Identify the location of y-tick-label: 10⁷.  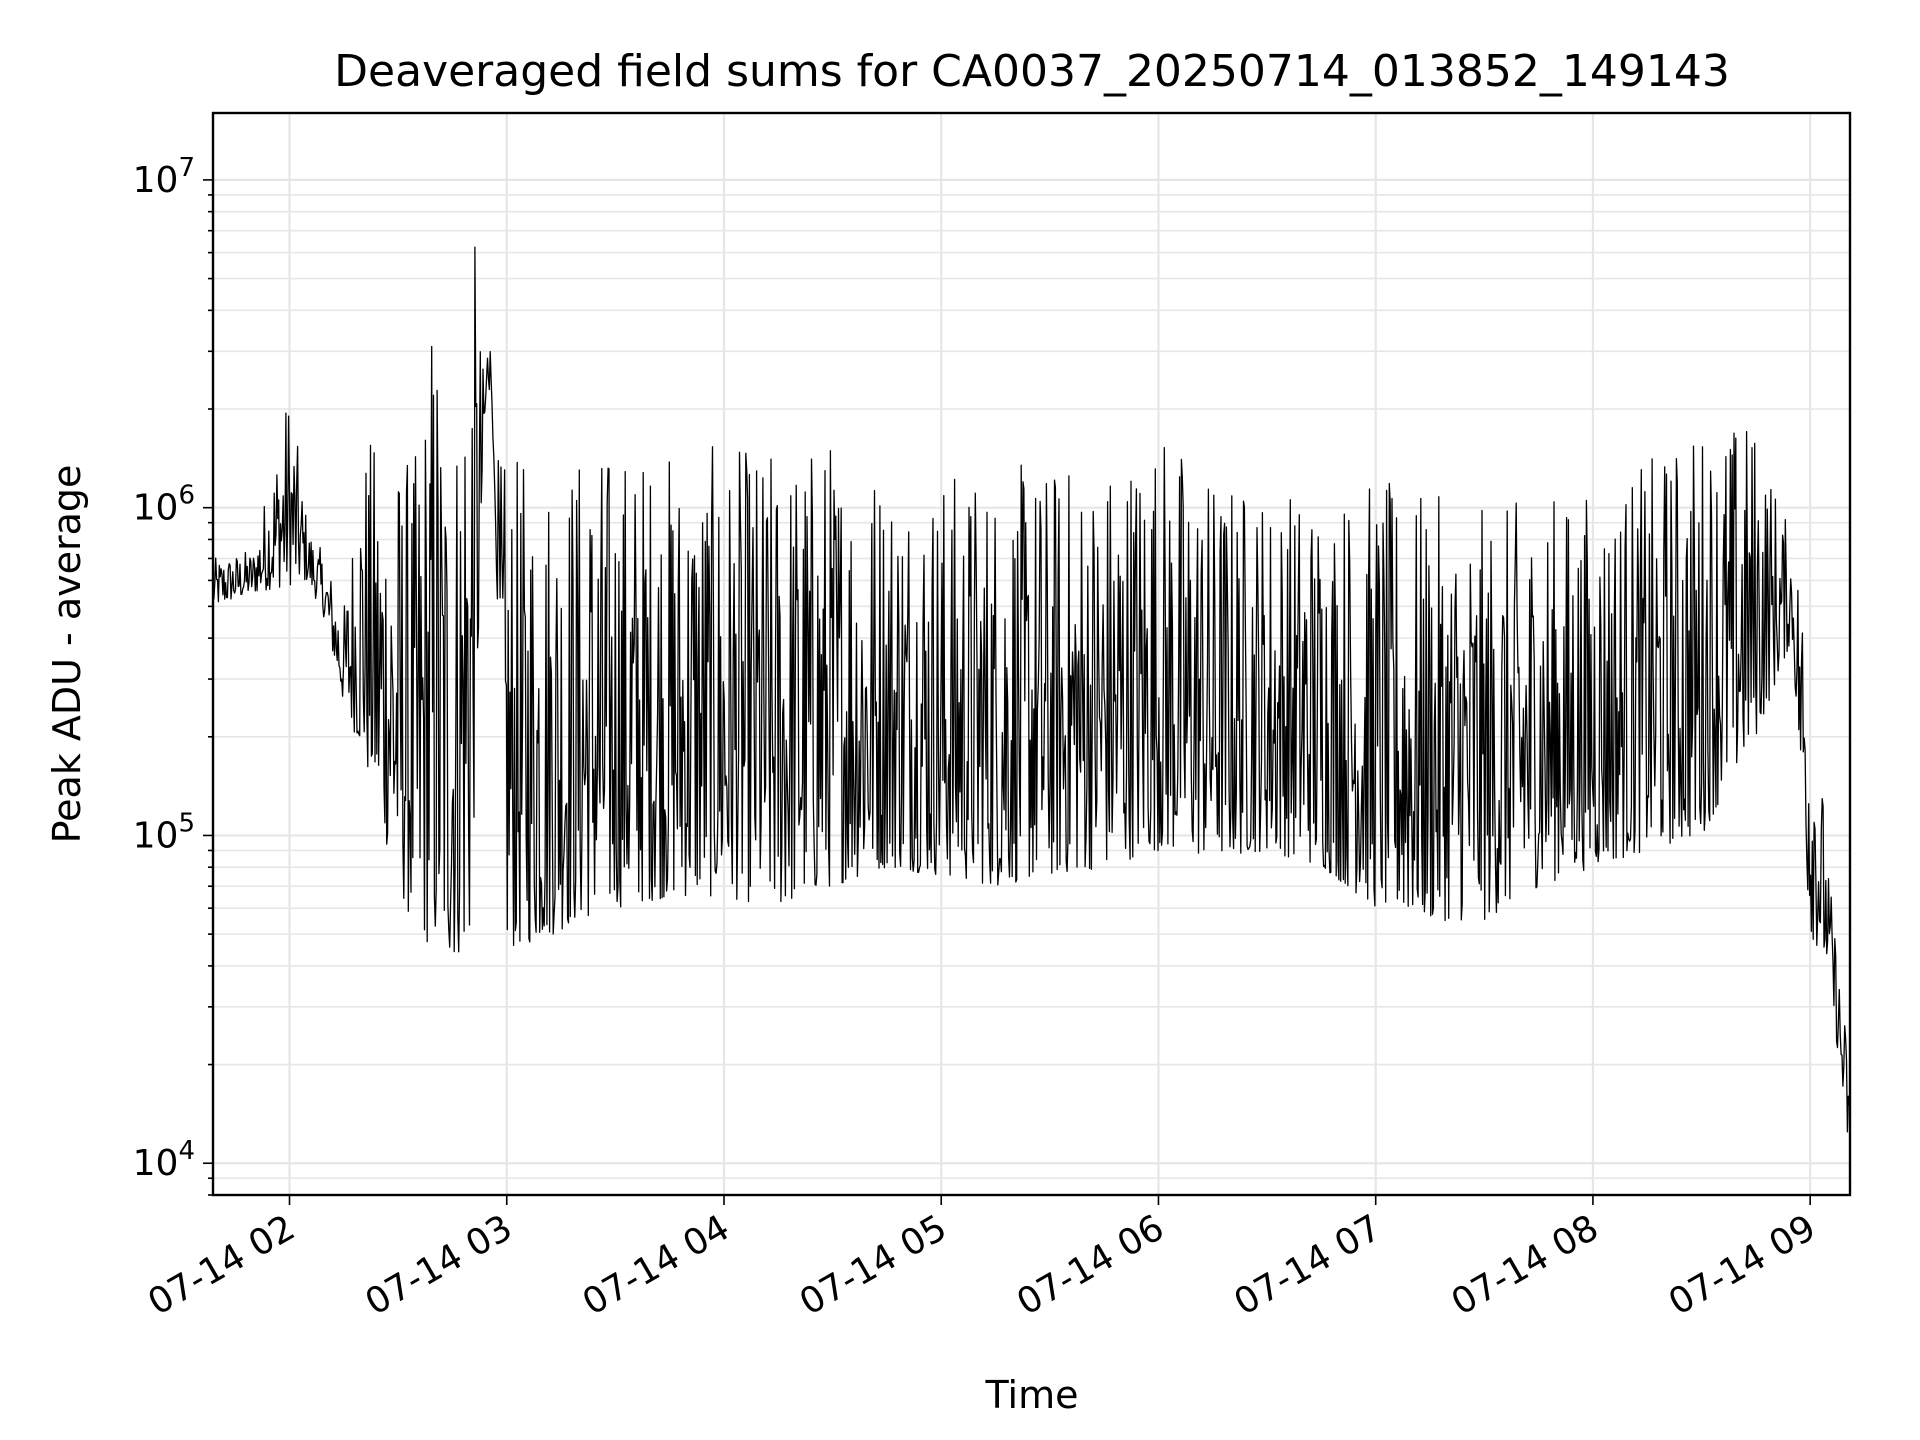
(164, 177).